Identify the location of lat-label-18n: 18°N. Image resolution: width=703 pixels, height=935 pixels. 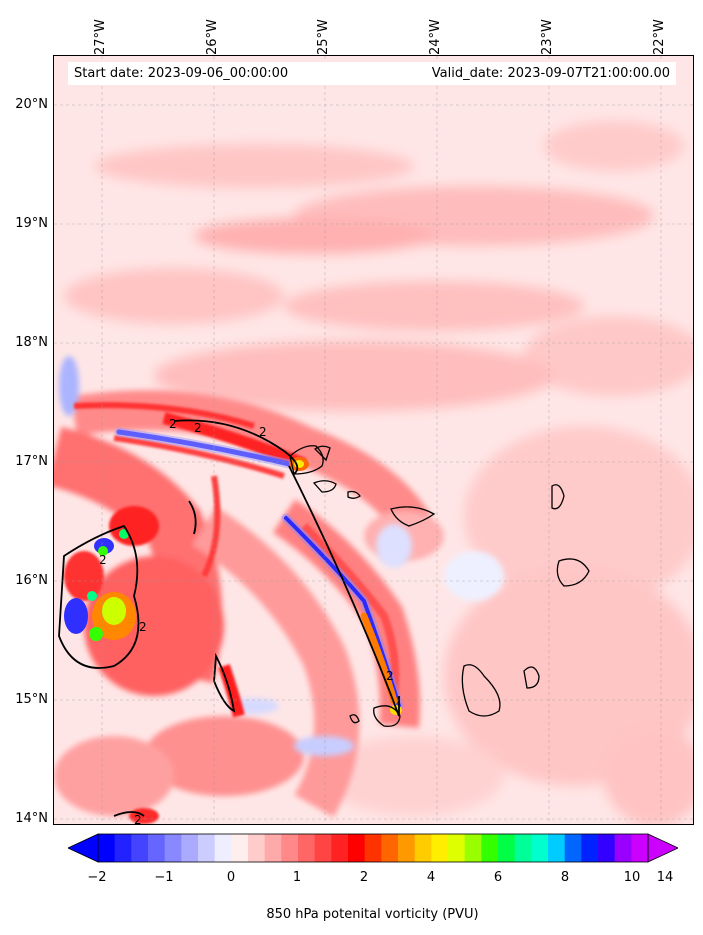
(31, 342).